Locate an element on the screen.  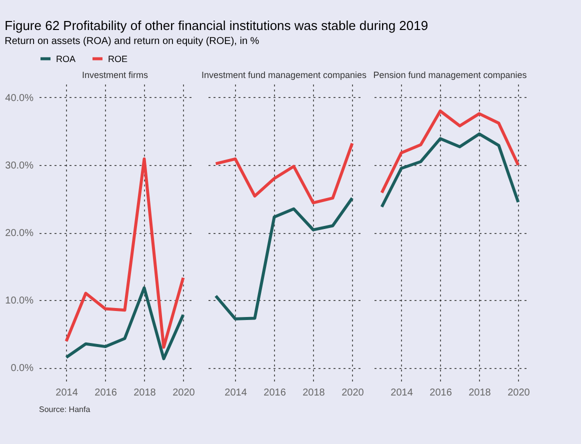
chart-title: Investment fund management companies is located at coordinates (284, 75).